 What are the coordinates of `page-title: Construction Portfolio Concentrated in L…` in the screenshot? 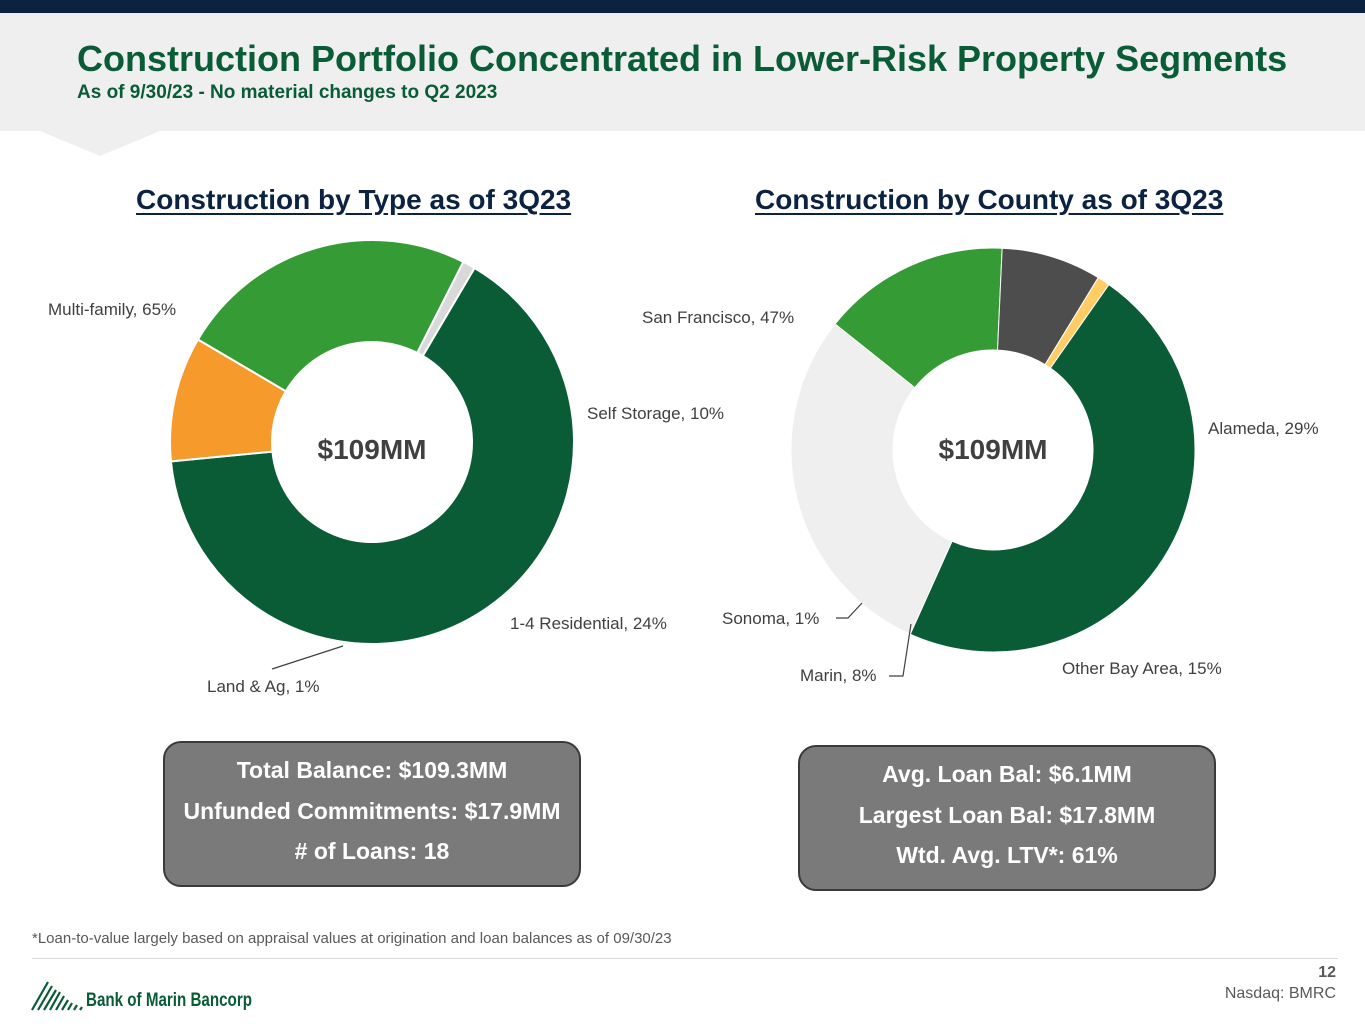 It's located at (682, 58).